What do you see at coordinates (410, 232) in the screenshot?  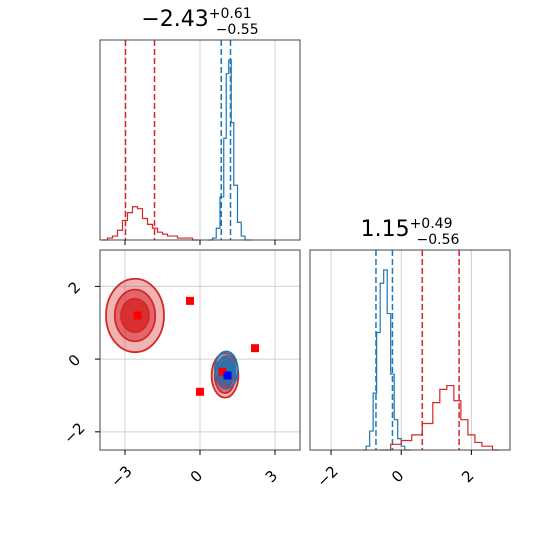 I see `panel-title: 1.15+0.49 −0.56` at bounding box center [410, 232].